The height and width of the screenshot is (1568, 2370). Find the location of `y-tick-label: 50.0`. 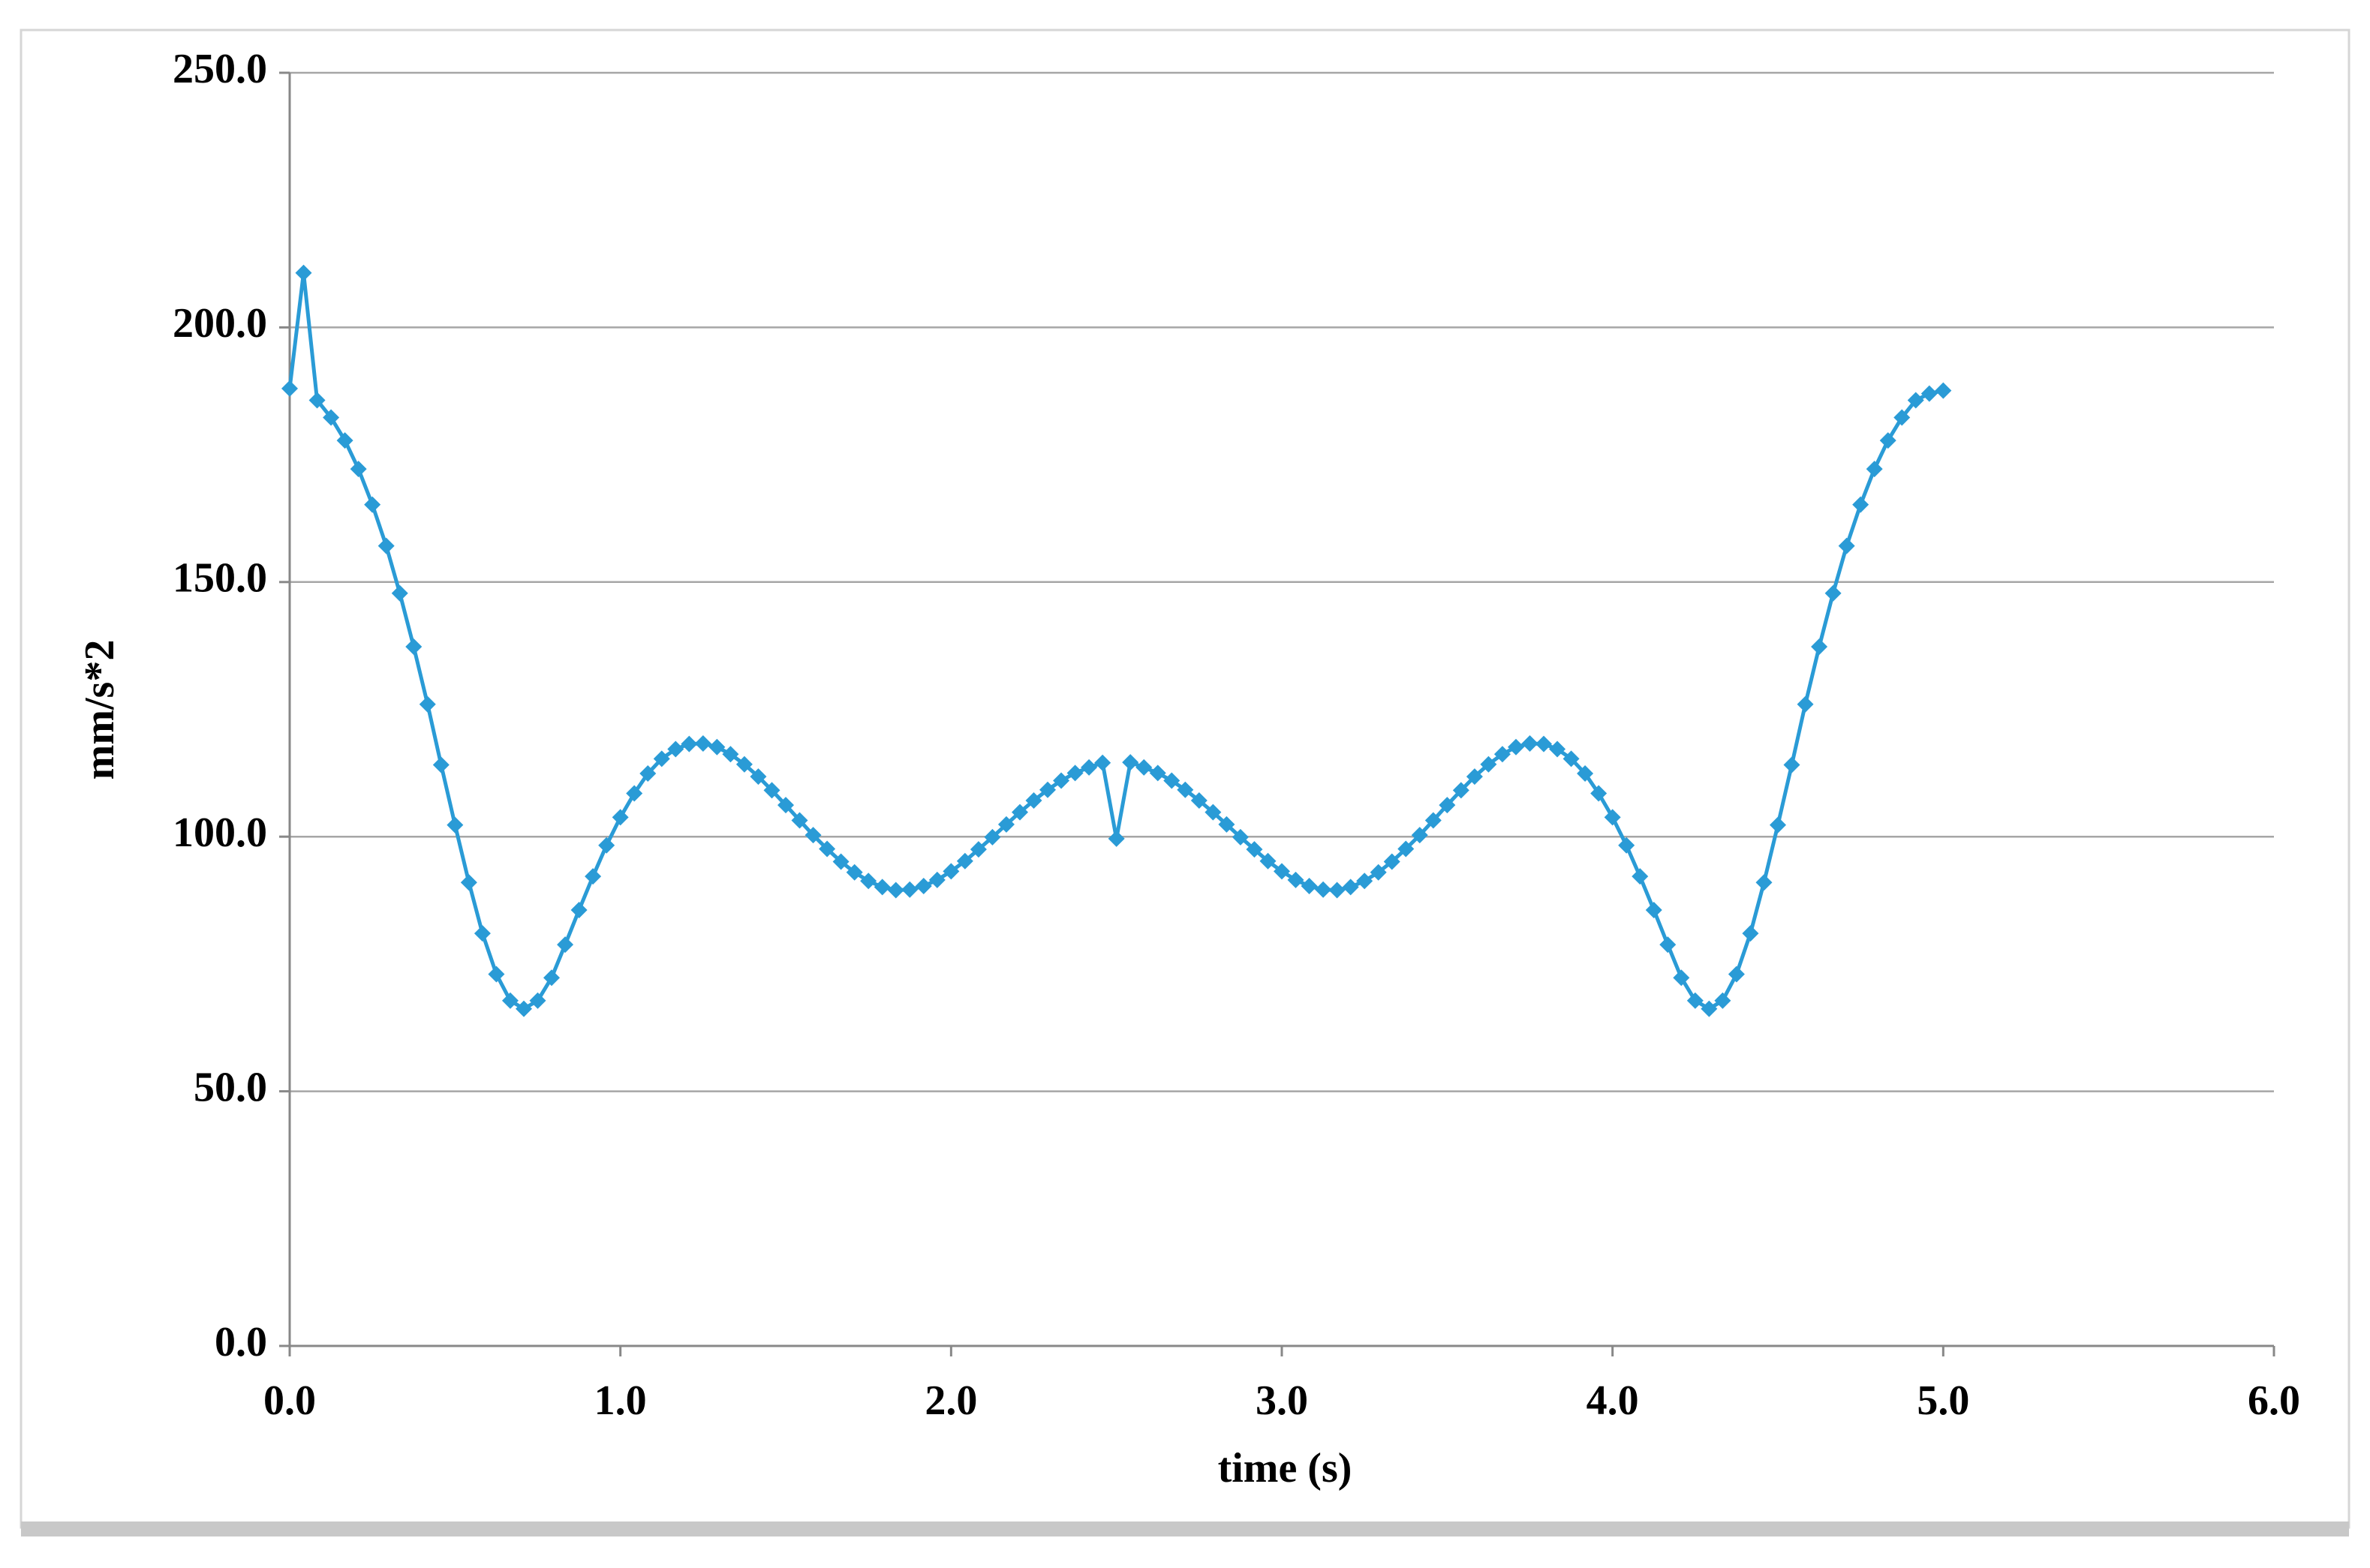

y-tick-label: 50.0 is located at coordinates (230, 1087).